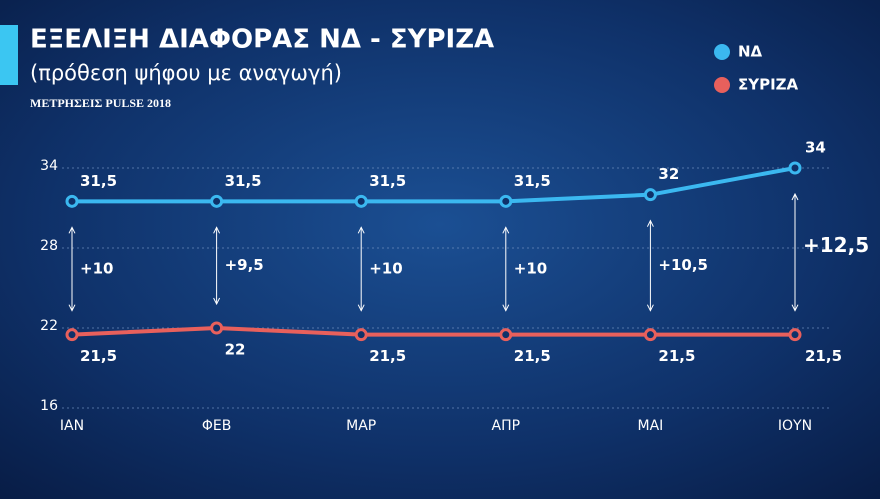  What do you see at coordinates (768, 85) in the screenshot?
I see `legend-label: ΣΥΡΙΖΑ` at bounding box center [768, 85].